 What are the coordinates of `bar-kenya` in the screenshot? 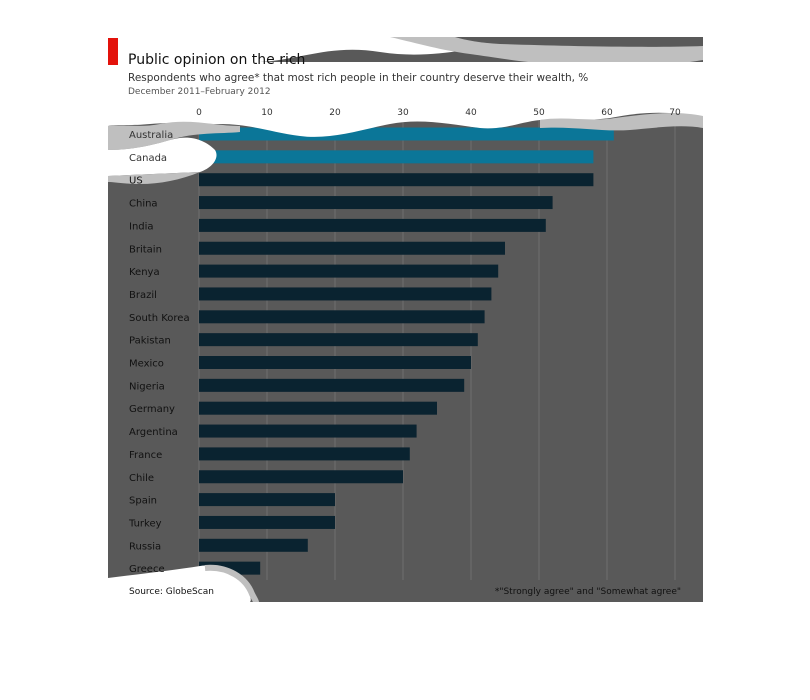 It's located at (349, 271).